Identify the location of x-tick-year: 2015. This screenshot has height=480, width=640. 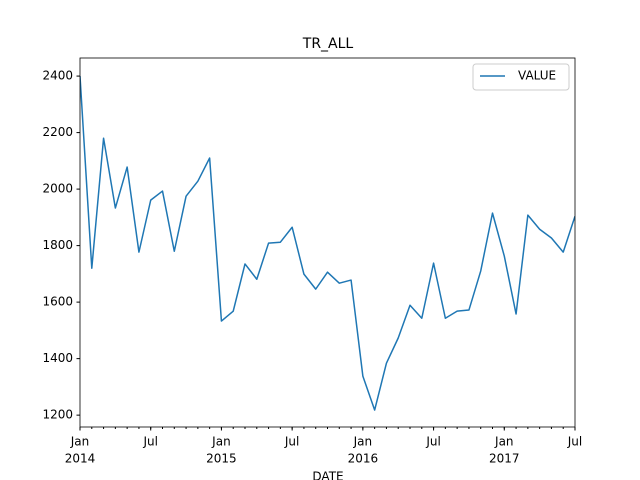
(221, 459).